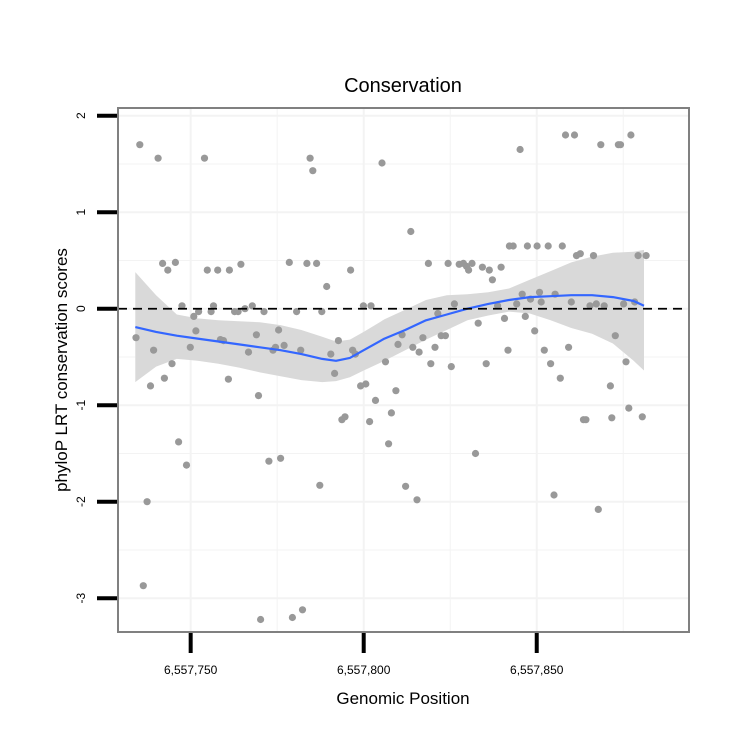 The width and height of the screenshot is (750, 750). I want to click on confidence-ribbon, so click(390, 316).